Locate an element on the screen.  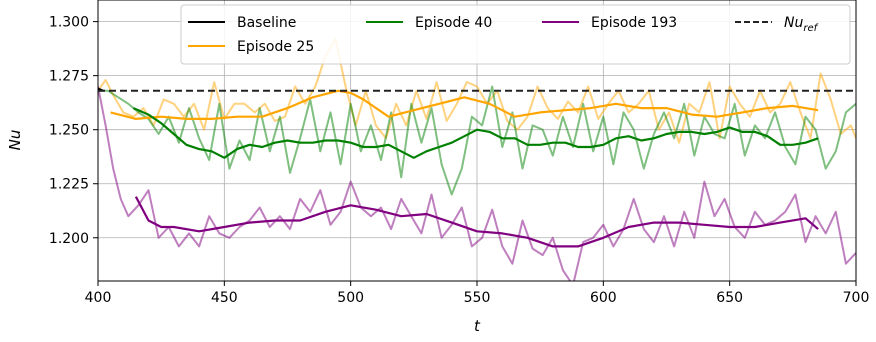
episode-25-smoothed-line is located at coordinates (464, 105).